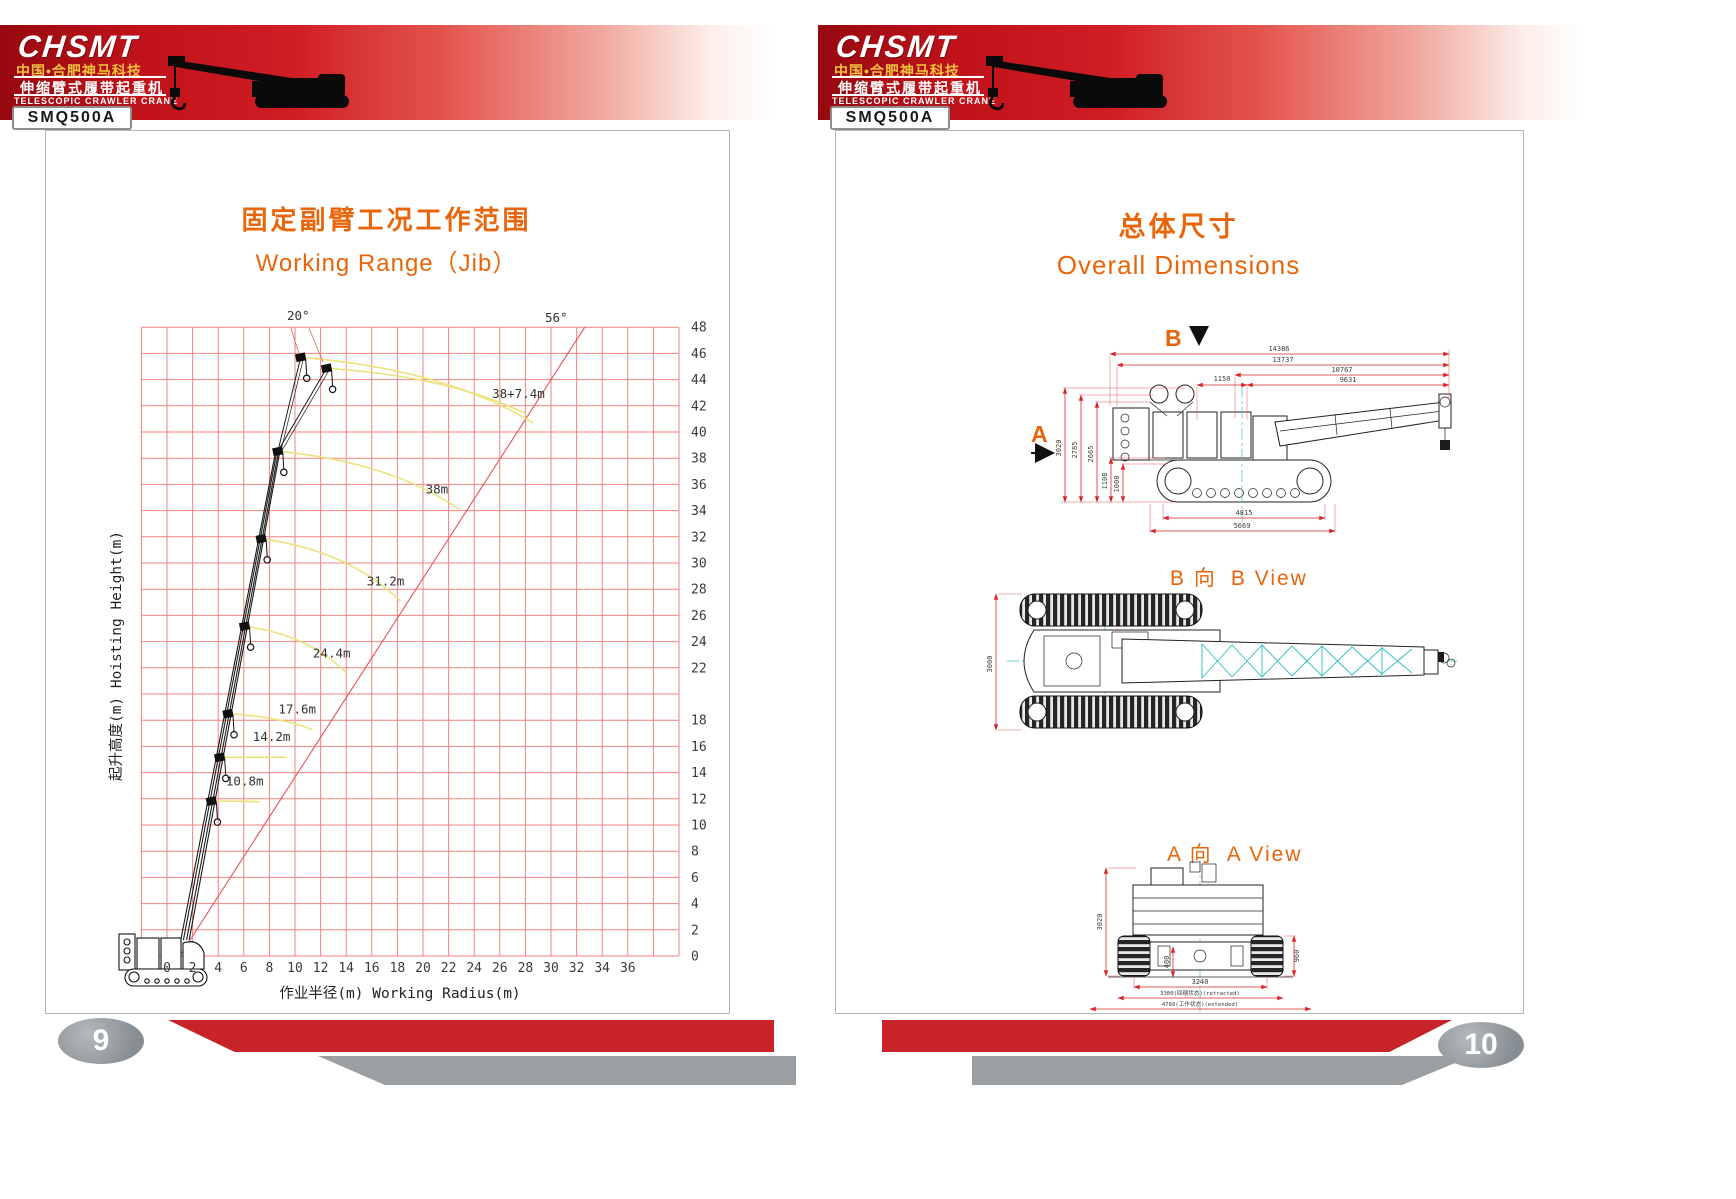 The height and width of the screenshot is (1199, 1736). What do you see at coordinates (399, 993) in the screenshot?
I see `x-axis-title: 作业半径(m) Working Radius(m)` at bounding box center [399, 993].